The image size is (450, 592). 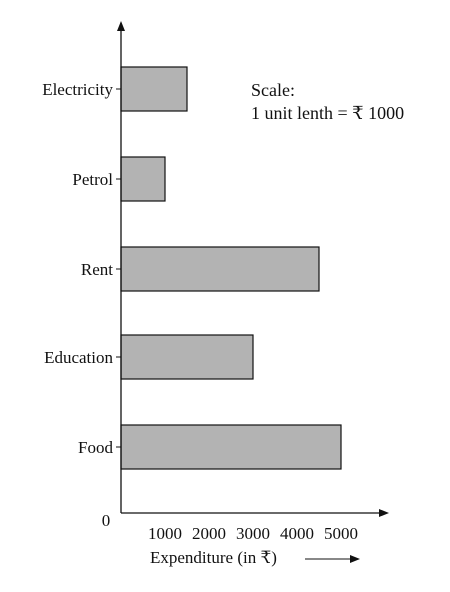 What do you see at coordinates (341, 533) in the screenshot?
I see `x-tick-label-5000: 5000` at bounding box center [341, 533].